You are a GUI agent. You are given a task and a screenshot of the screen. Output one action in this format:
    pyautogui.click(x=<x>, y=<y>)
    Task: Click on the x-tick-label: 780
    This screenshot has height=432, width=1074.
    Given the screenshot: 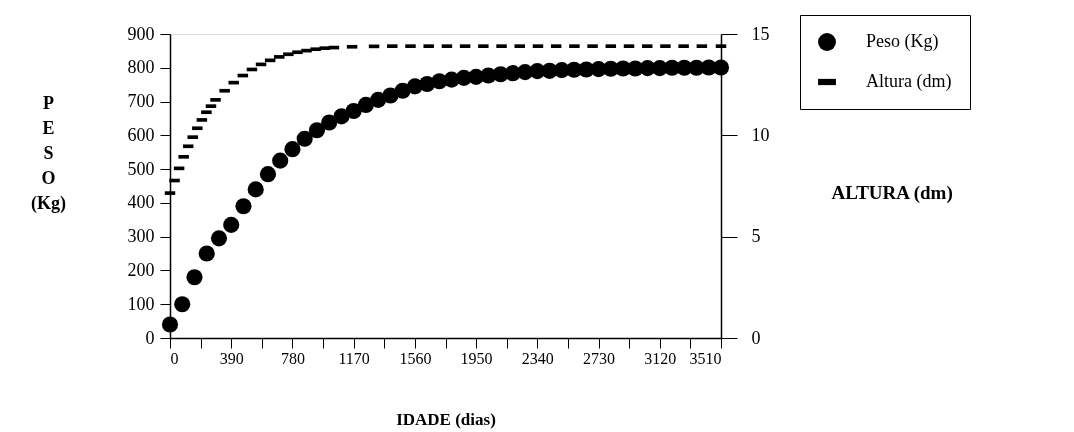 What is the action you would take?
    pyautogui.click(x=292, y=358)
    